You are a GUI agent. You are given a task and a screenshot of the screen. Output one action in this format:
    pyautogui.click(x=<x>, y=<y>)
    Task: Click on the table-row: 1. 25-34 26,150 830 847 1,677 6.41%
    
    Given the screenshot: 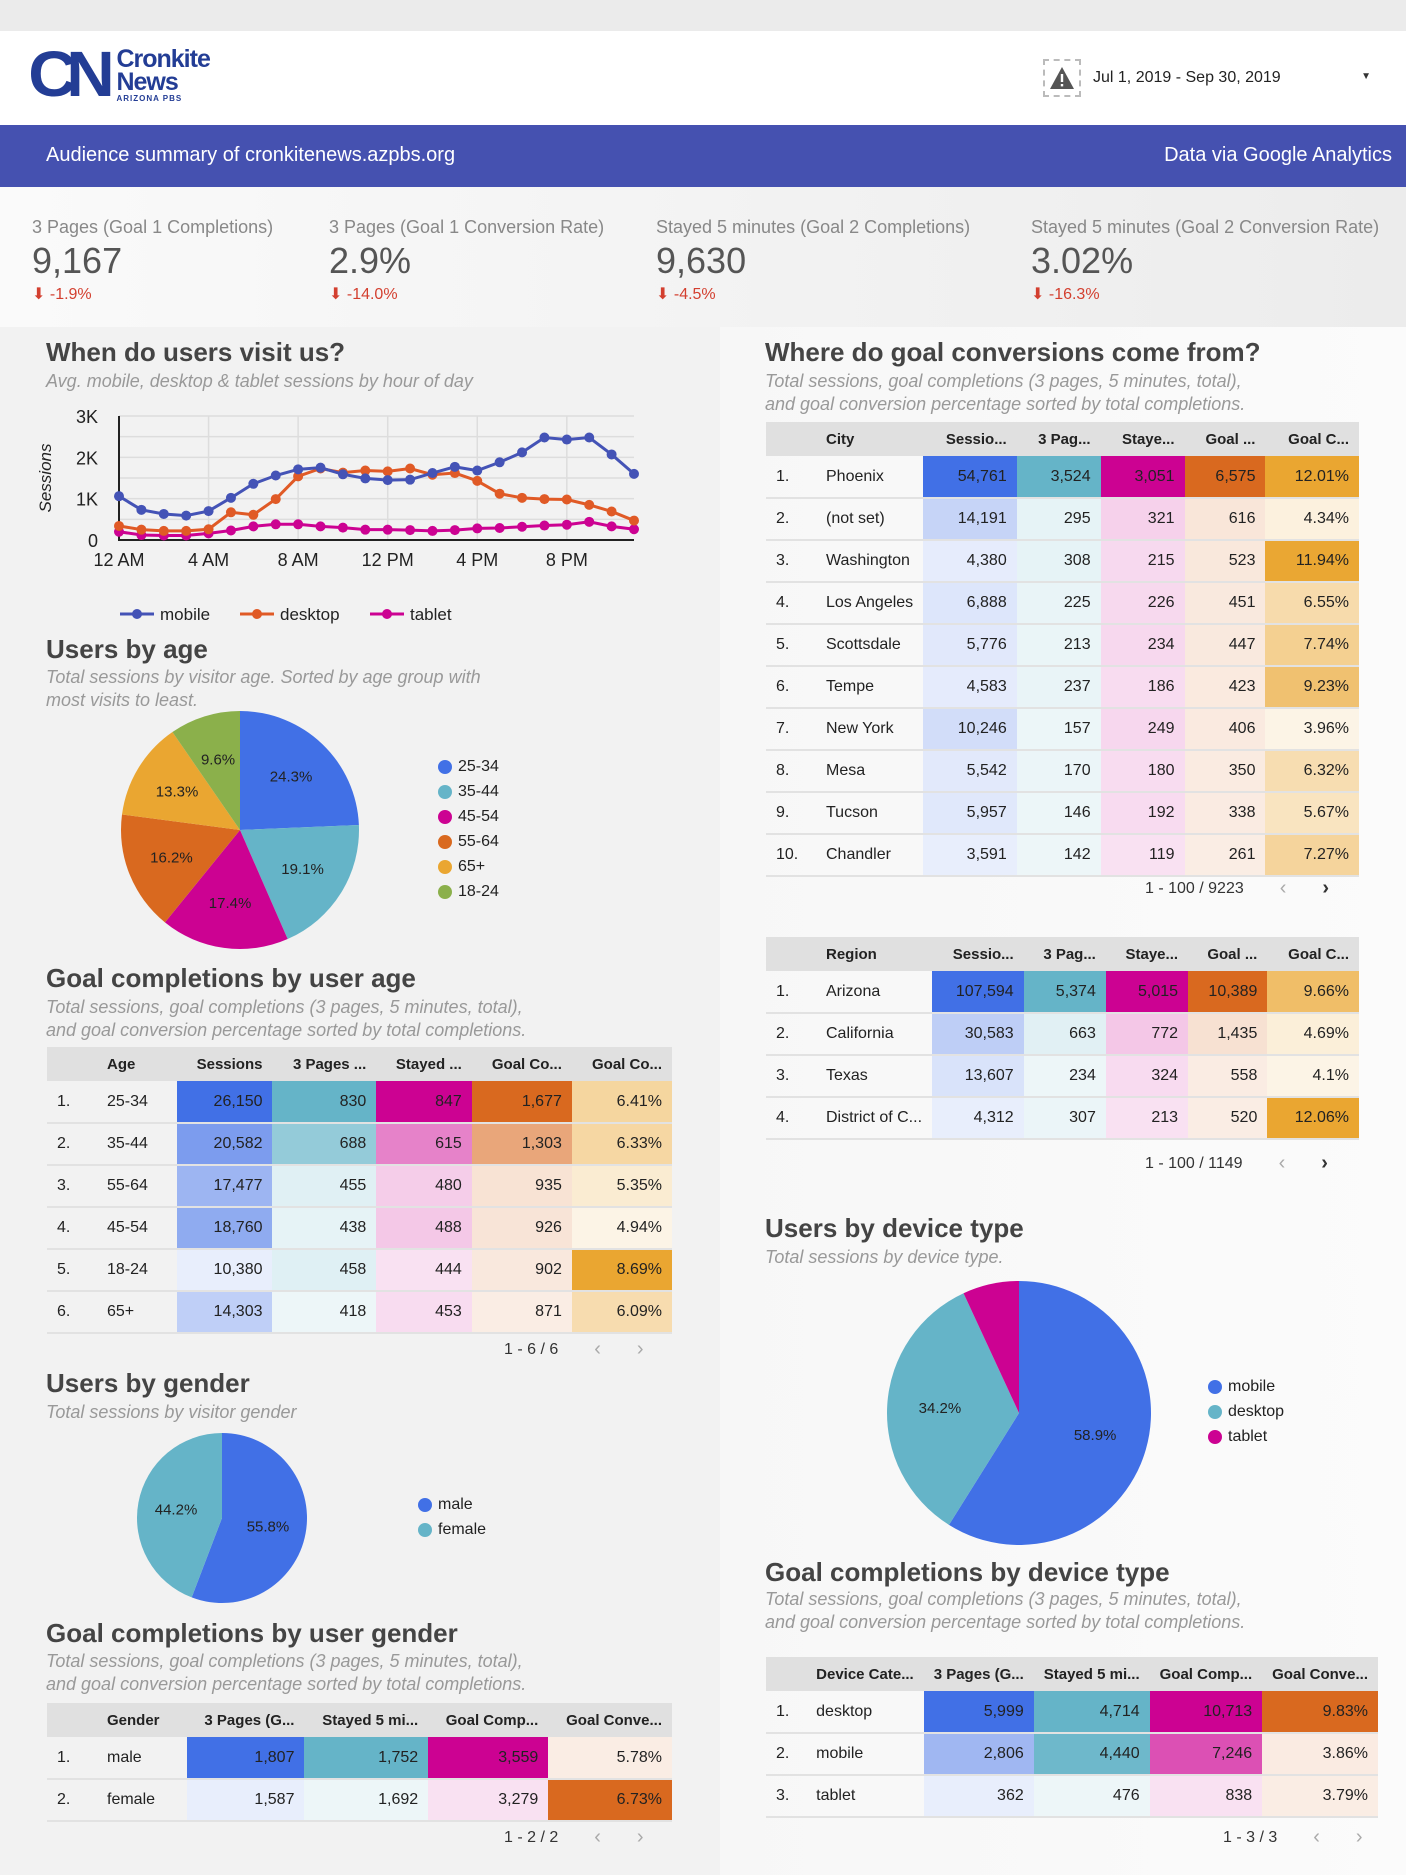 What is the action you would take?
    pyautogui.click(x=359, y=1102)
    